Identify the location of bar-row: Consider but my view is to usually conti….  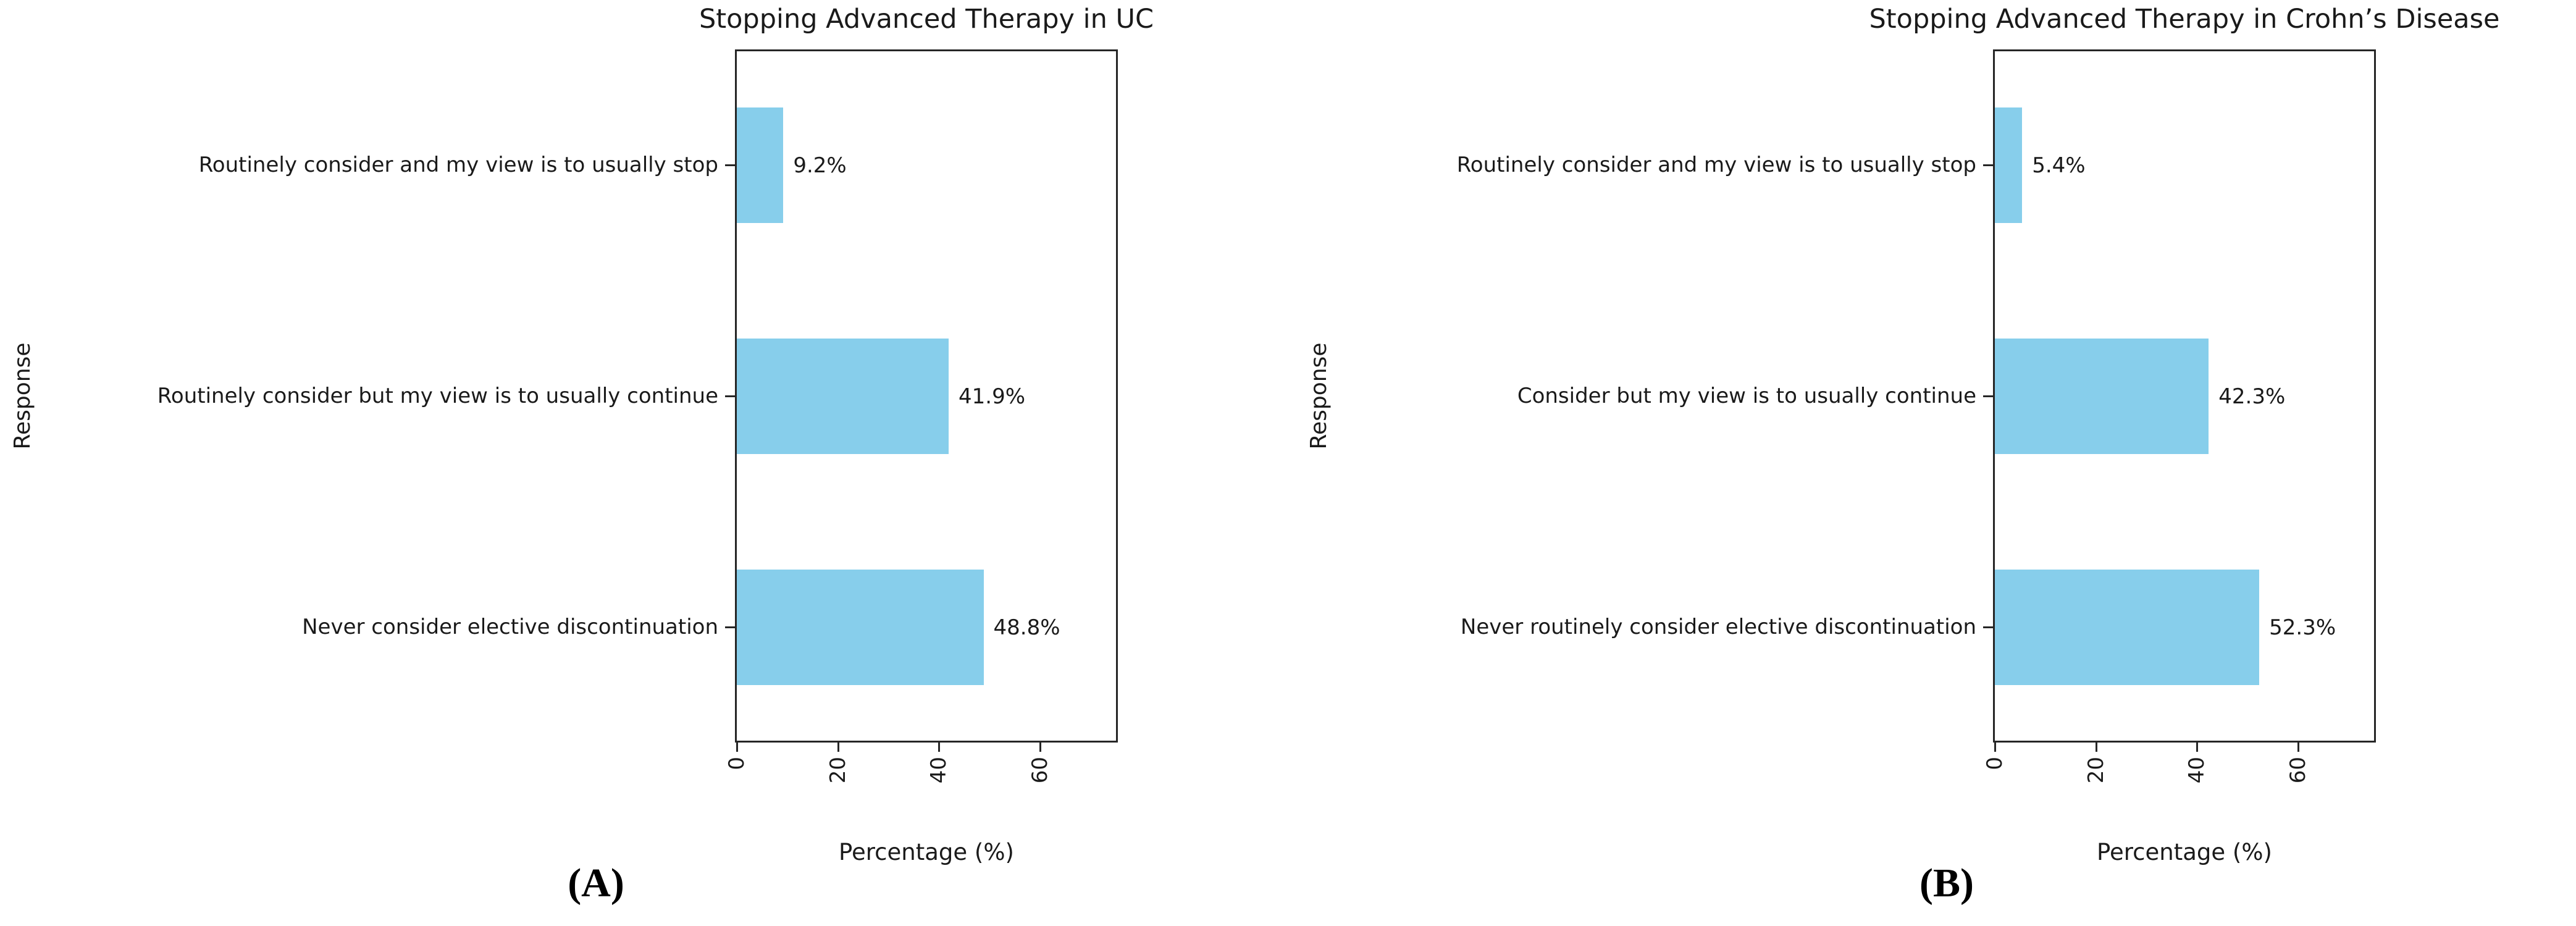
(1946, 396).